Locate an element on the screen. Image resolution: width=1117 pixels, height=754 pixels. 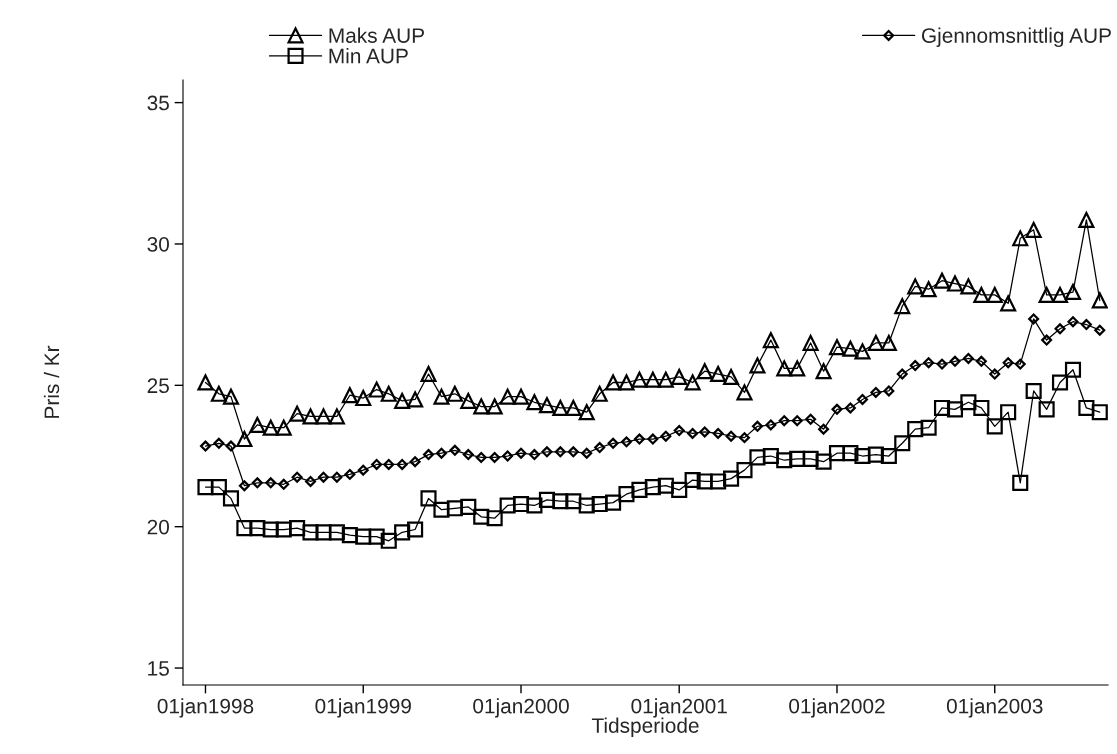
legend-label: Gjennomsnittlig AUP is located at coordinates (1016, 37).